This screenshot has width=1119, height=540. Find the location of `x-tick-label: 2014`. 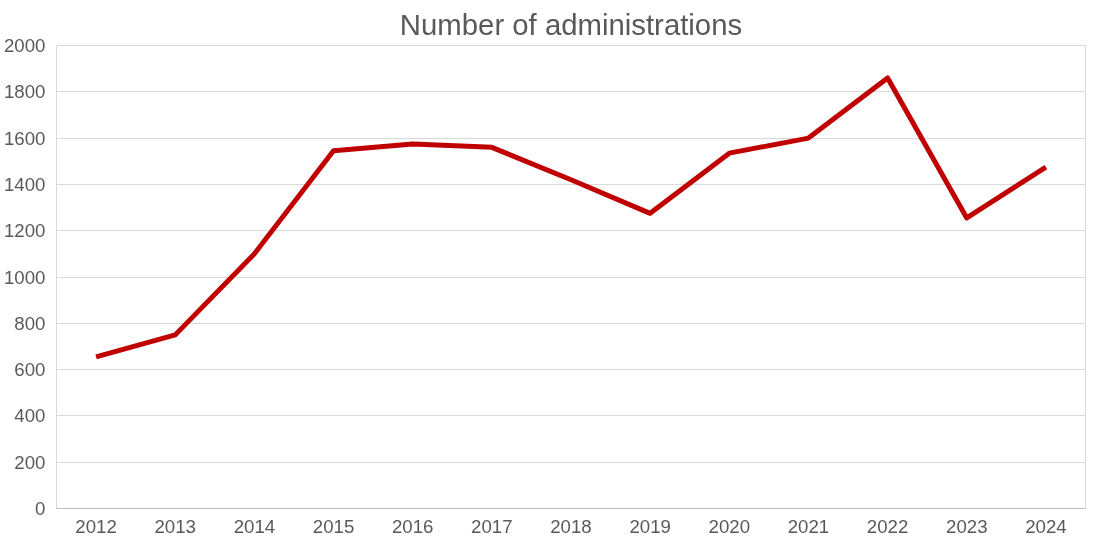

x-tick-label: 2014 is located at coordinates (254, 526).